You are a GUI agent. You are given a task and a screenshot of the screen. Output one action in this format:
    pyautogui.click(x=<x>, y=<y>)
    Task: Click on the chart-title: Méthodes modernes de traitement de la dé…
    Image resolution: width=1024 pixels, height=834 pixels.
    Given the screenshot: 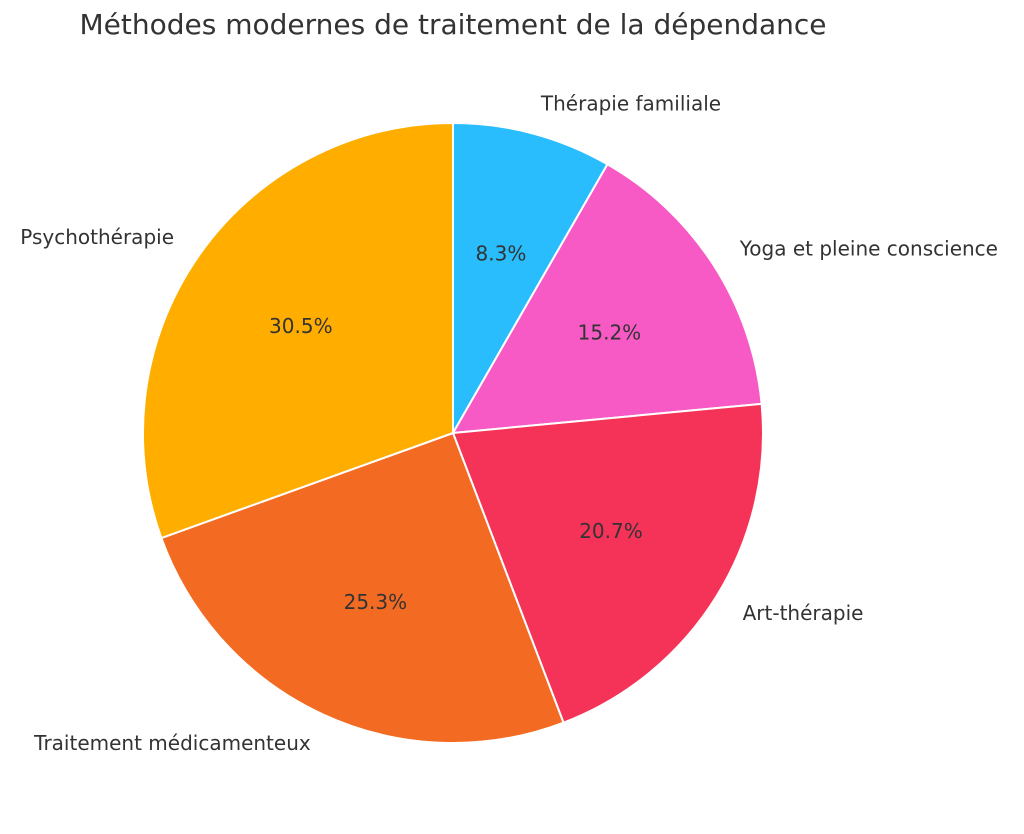 What is the action you would take?
    pyautogui.click(x=453, y=24)
    